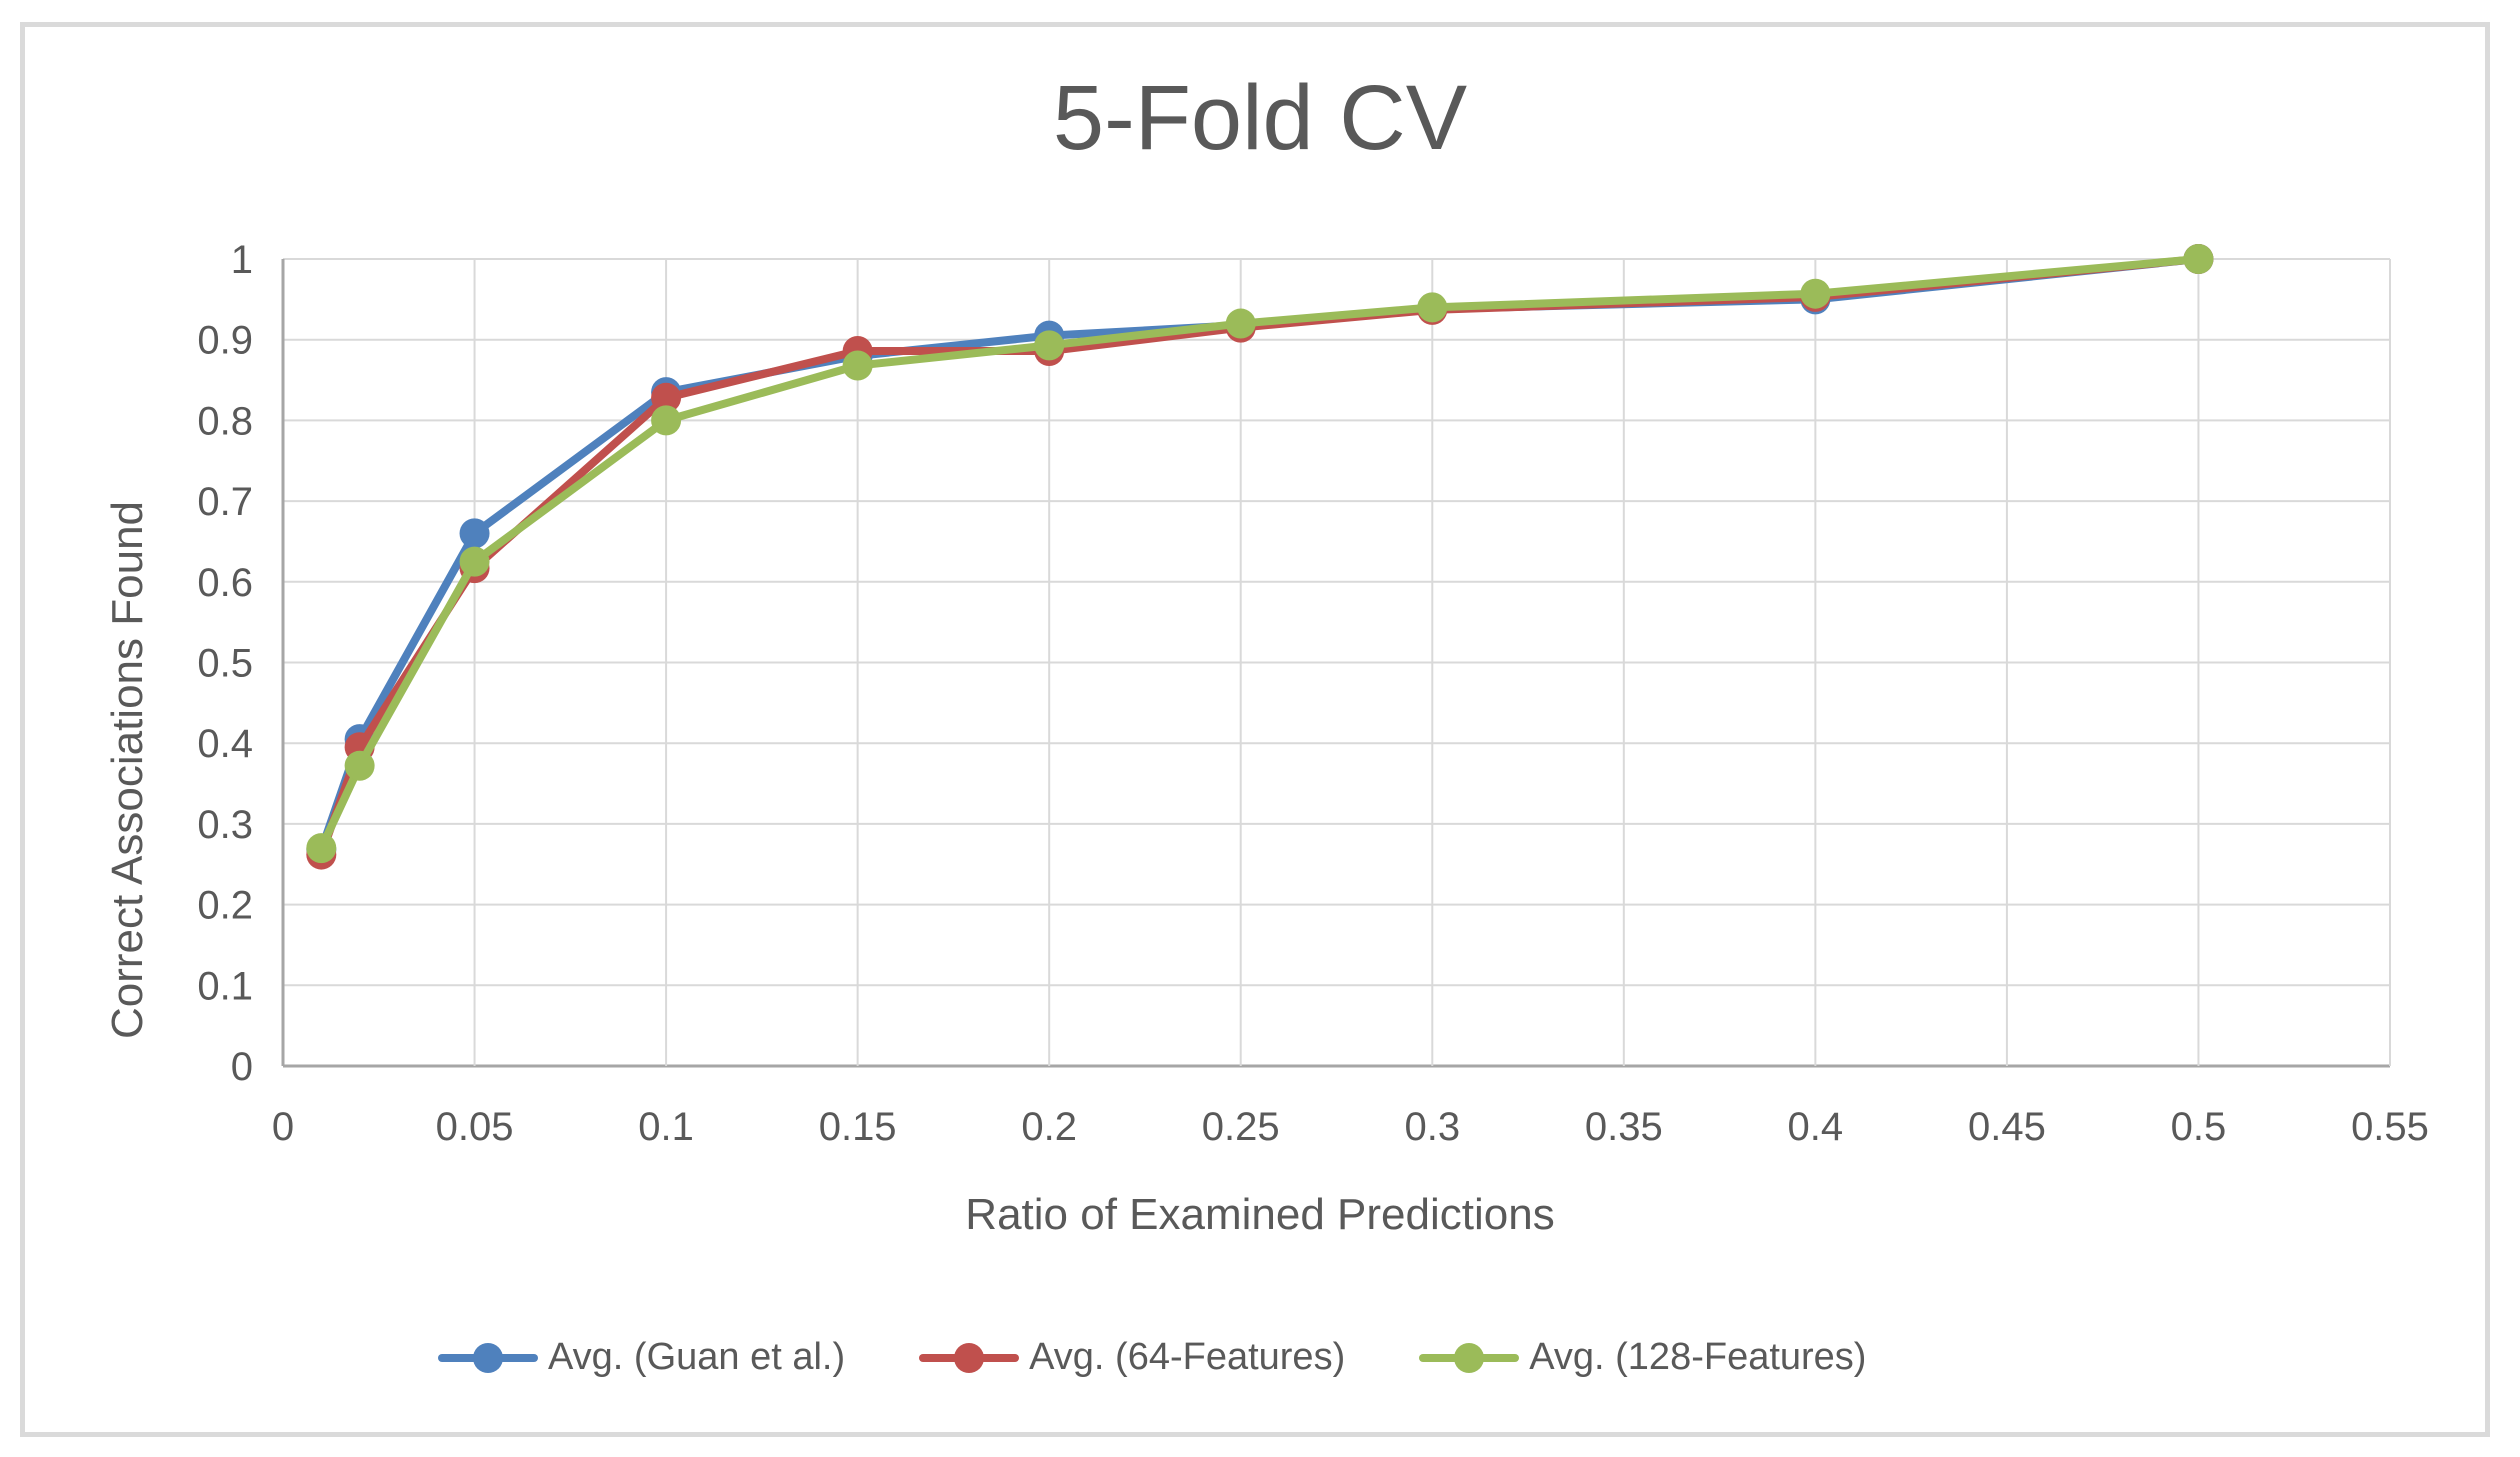  What do you see at coordinates (225, 906) in the screenshot?
I see `y-tick-label: 0.2` at bounding box center [225, 906].